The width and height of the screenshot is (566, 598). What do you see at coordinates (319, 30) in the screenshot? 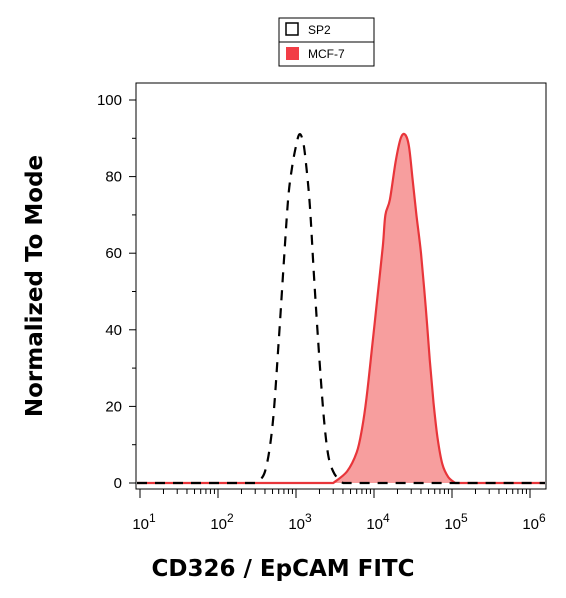
I see `legend-label-sp2: SP2` at bounding box center [319, 30].